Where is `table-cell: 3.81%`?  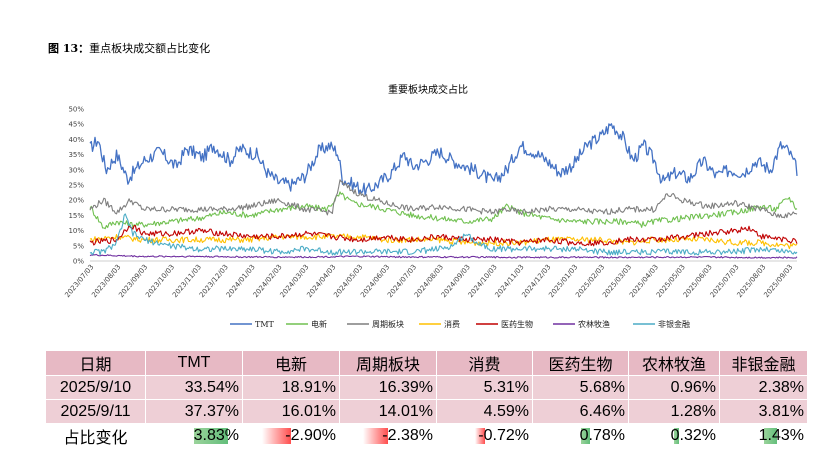 table-cell: 3.81% is located at coordinates (763, 411).